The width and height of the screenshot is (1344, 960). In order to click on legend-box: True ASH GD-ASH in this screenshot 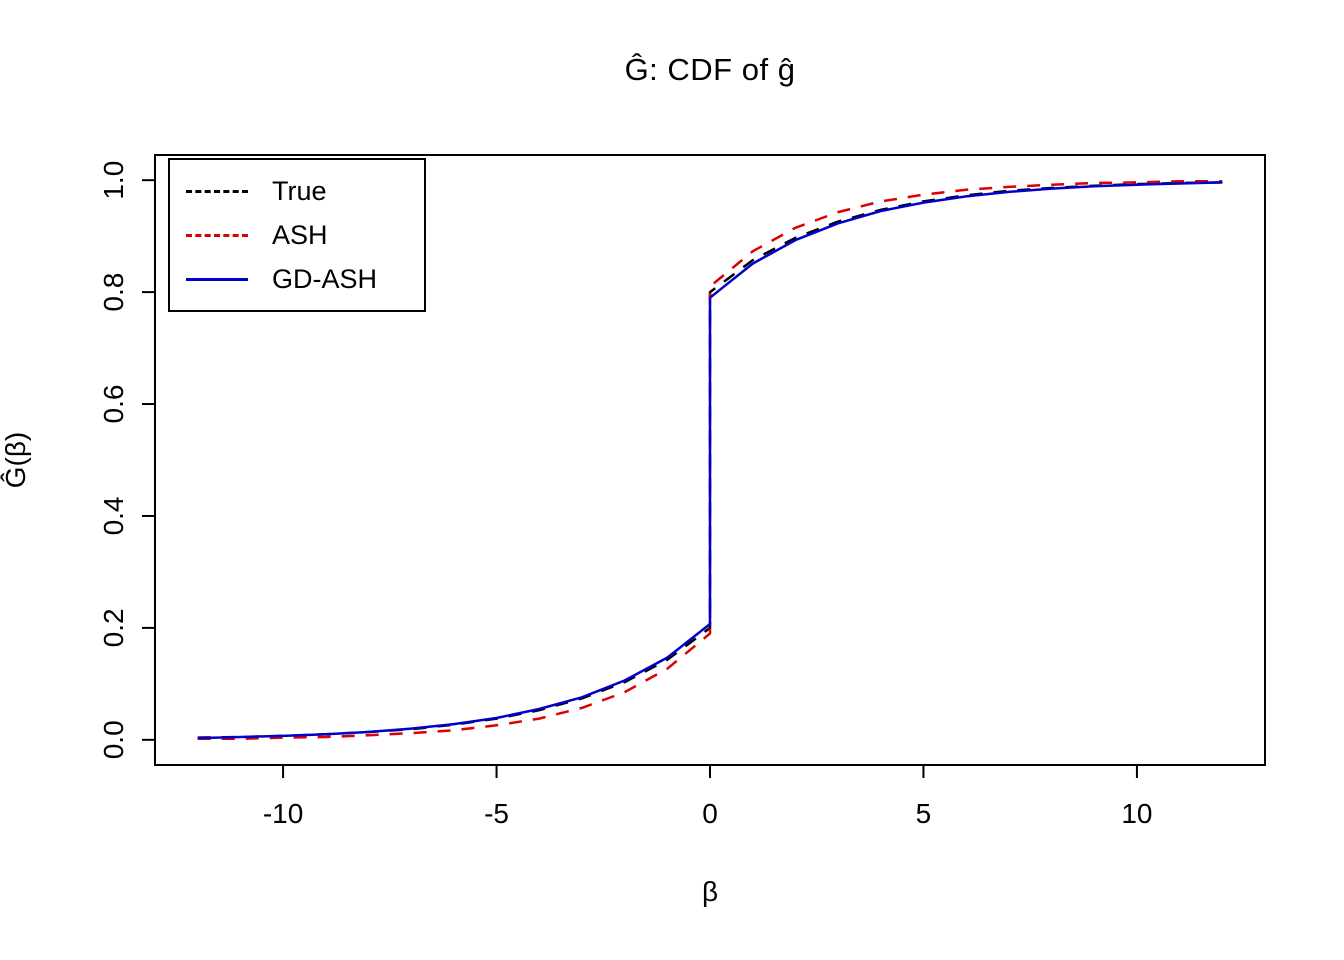, I will do `click(297, 235)`.